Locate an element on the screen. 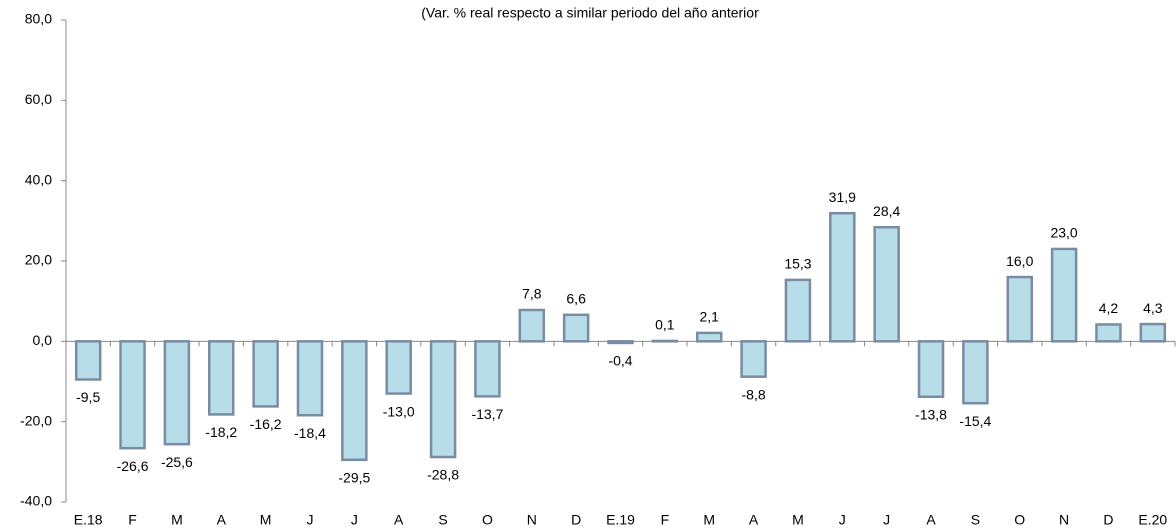 Image resolution: width=1176 pixels, height=532 pixels. value-label: -29,5 is located at coordinates (354, 478).